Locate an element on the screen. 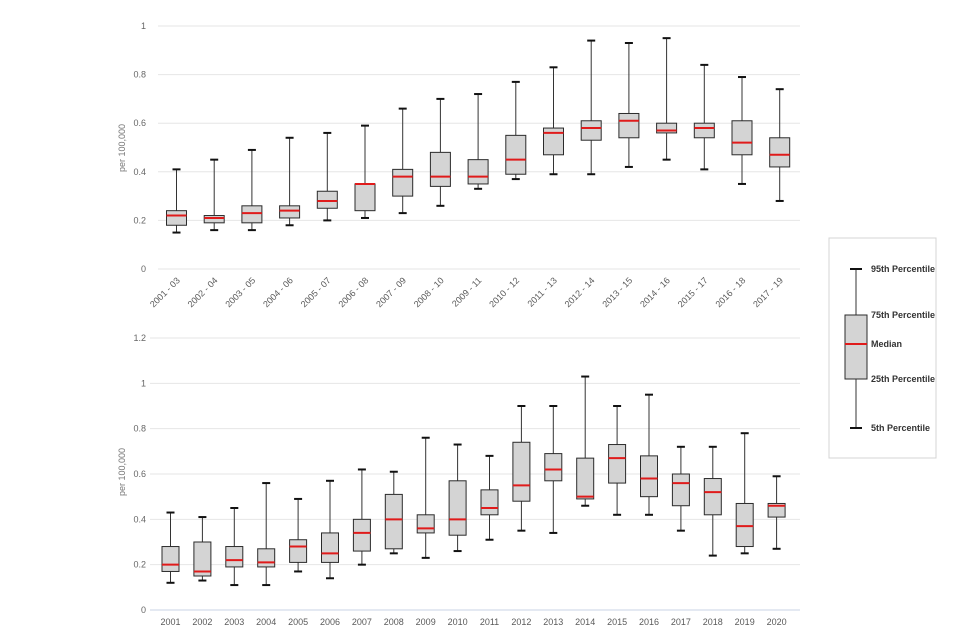 This screenshot has width=960, height=640. x-tick-label: 2018 is located at coordinates (713, 622).